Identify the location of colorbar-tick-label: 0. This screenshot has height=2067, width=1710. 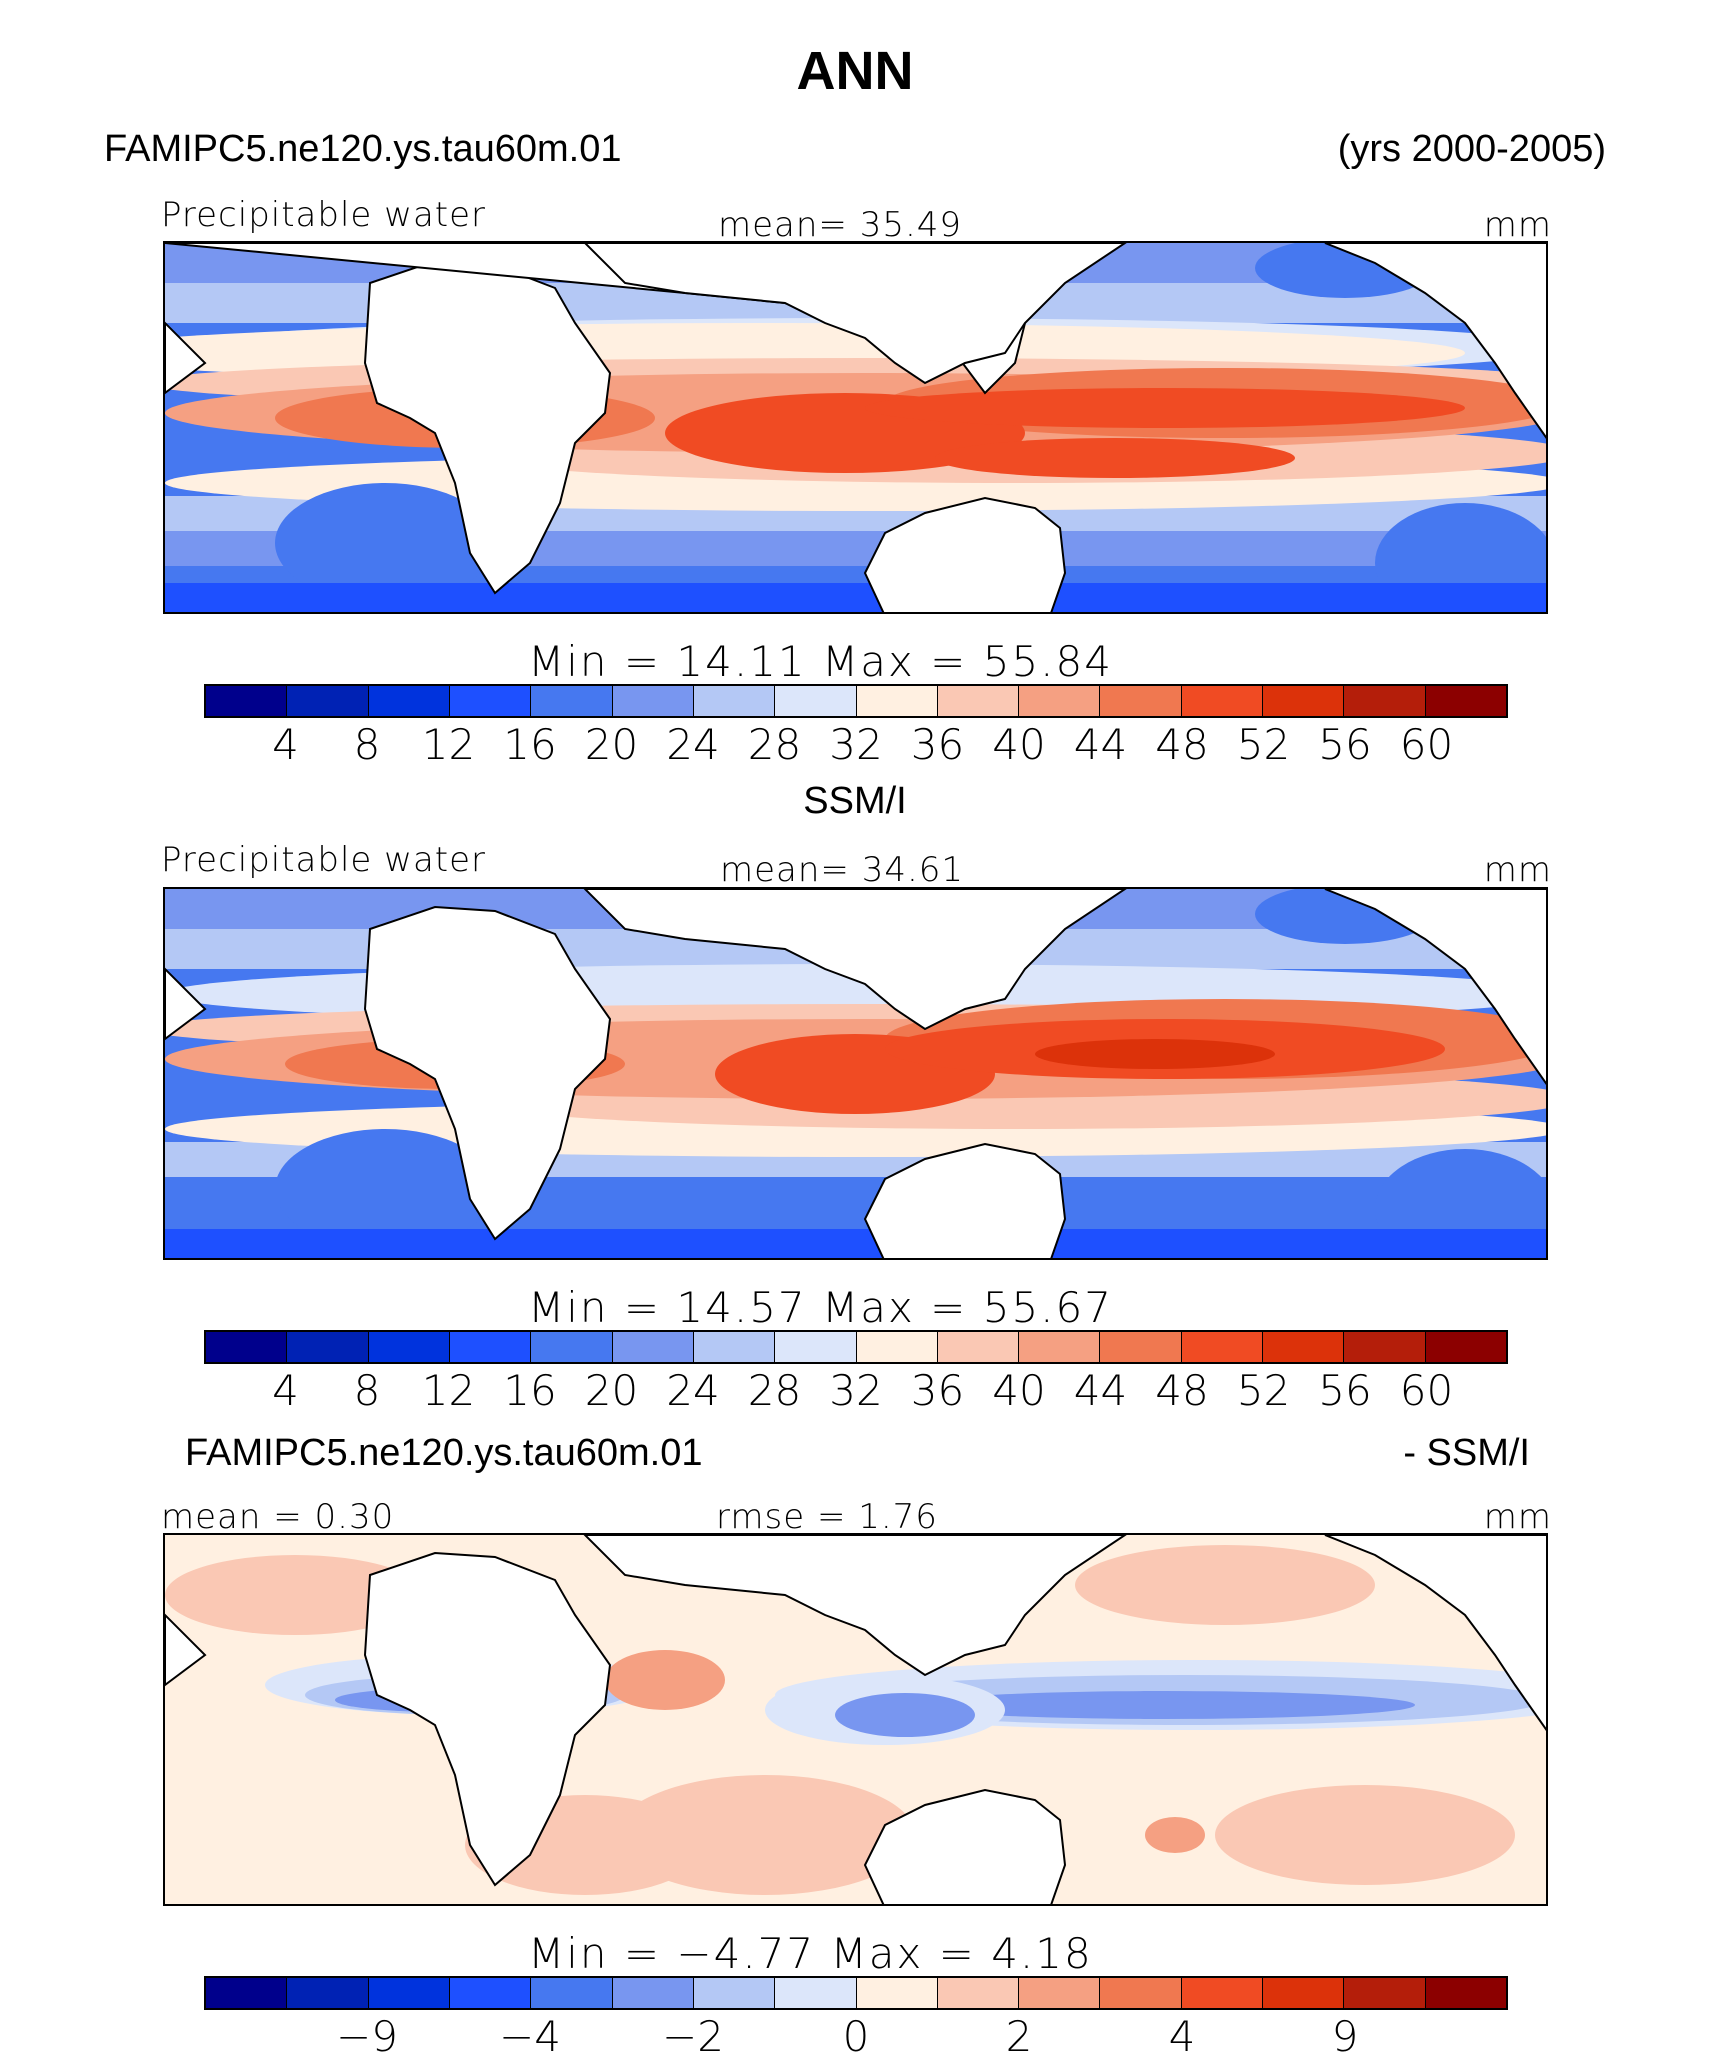
(856, 2036).